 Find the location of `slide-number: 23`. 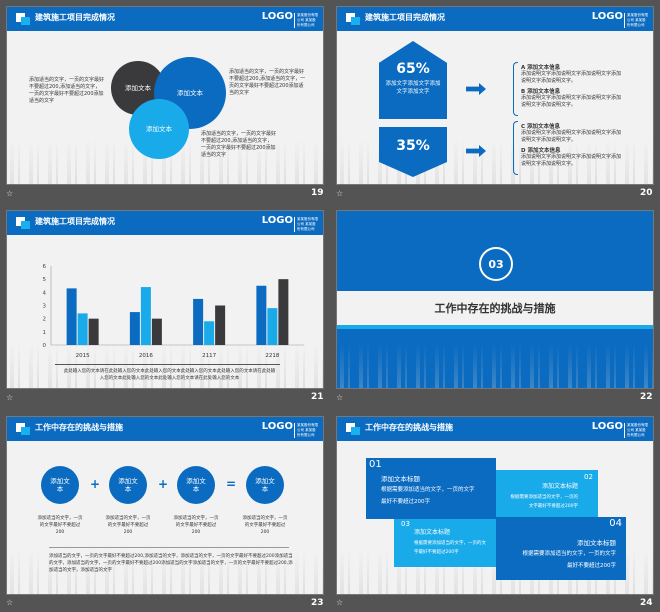

slide-number: 23 is located at coordinates (317, 603).